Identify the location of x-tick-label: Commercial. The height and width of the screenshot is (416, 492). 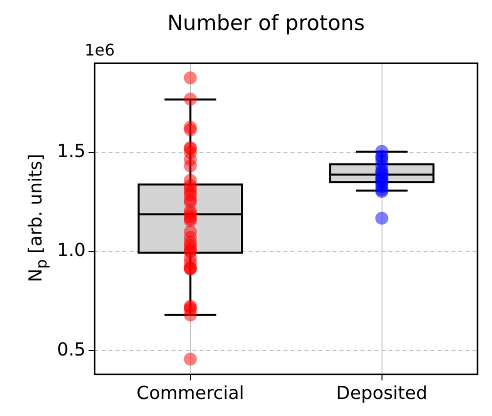
(190, 393).